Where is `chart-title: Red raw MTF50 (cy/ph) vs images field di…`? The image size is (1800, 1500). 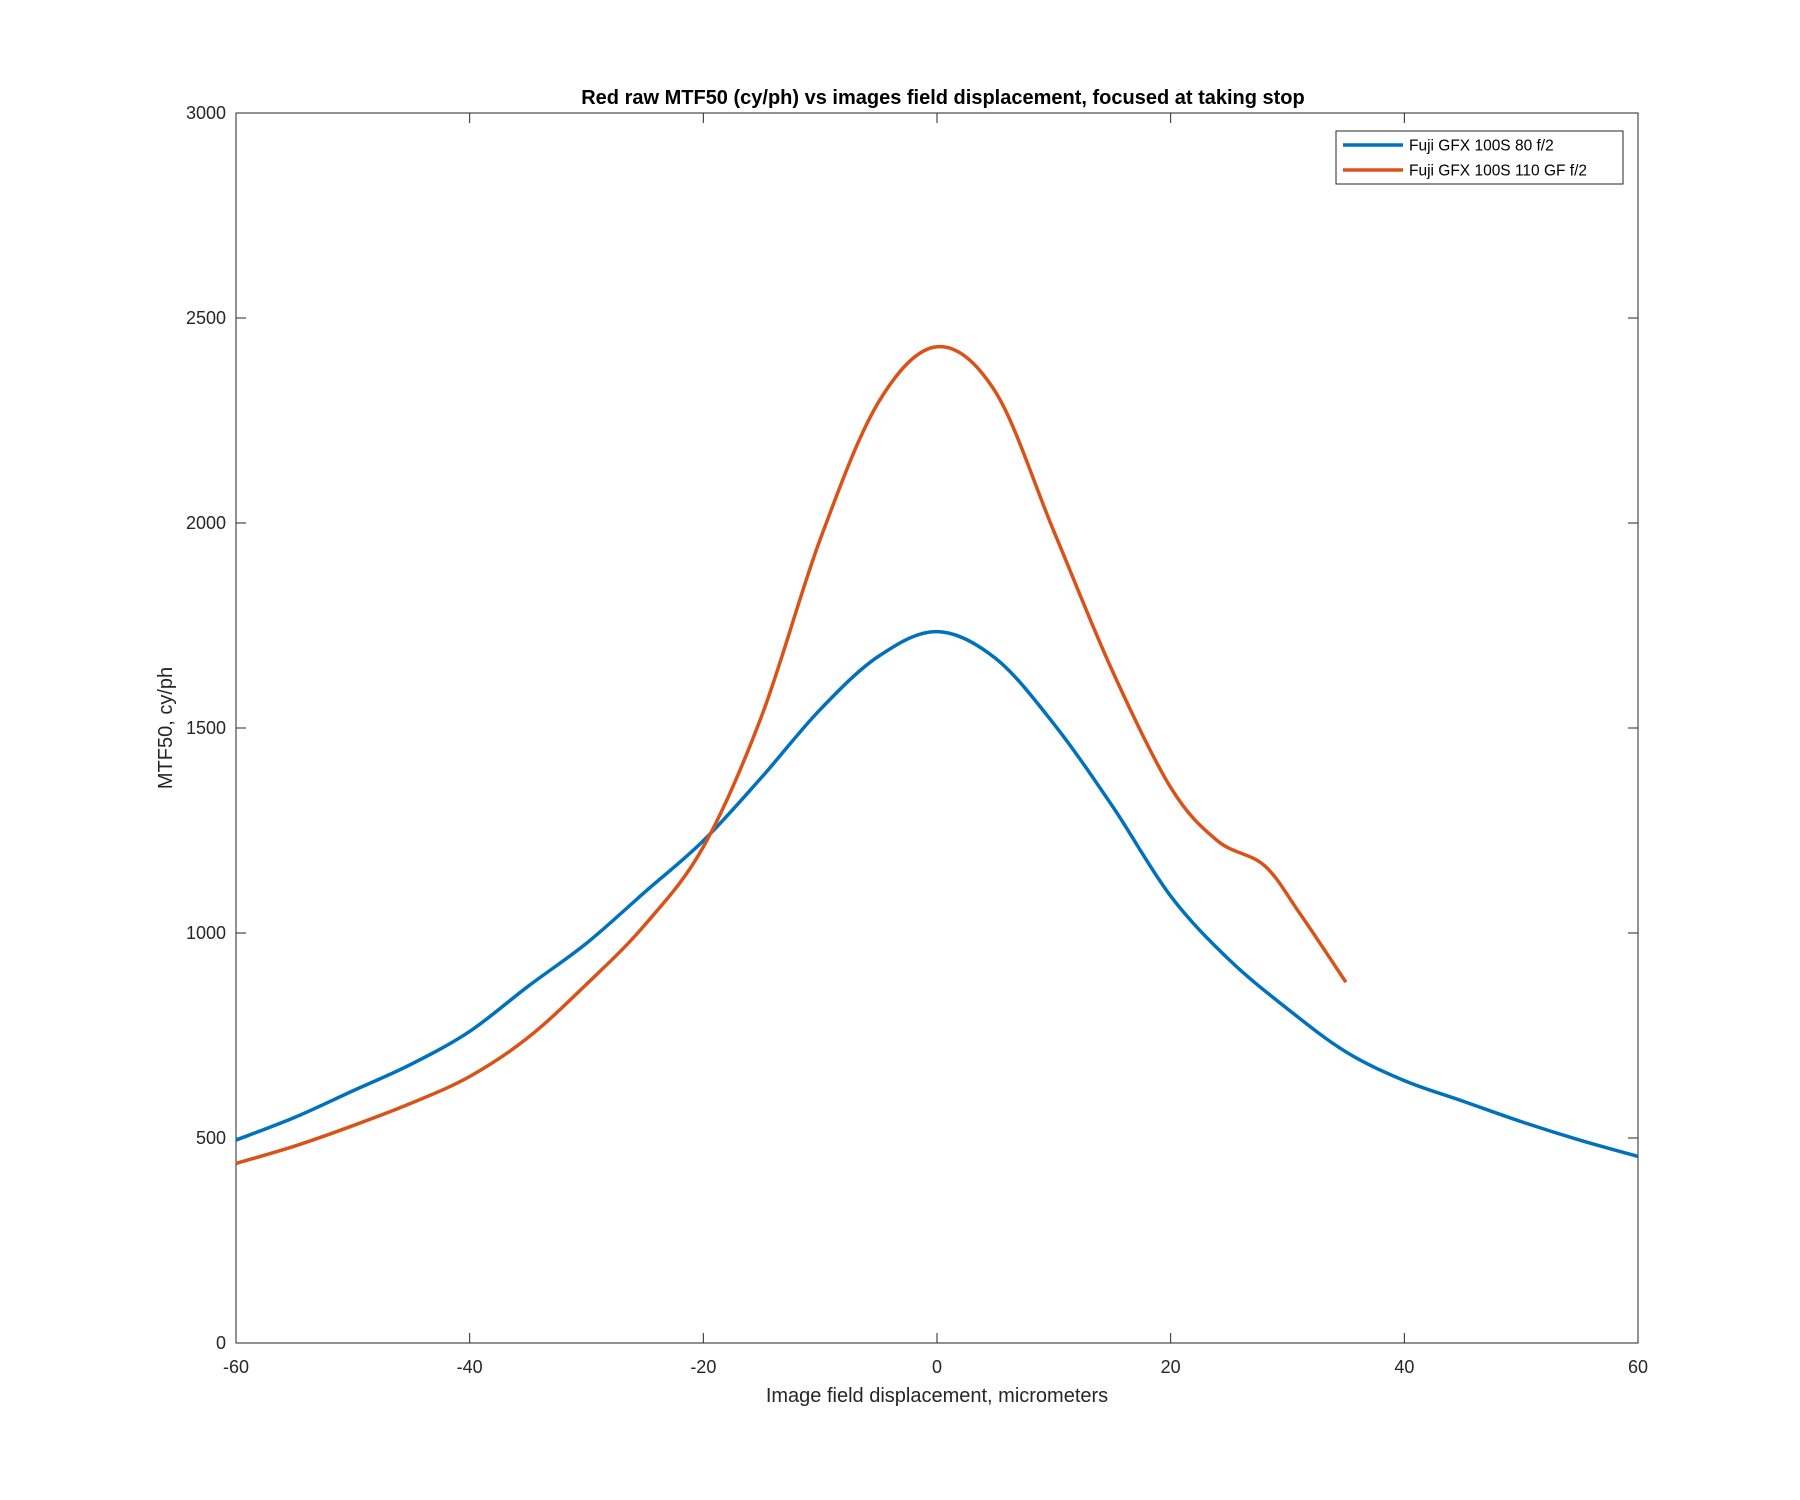 chart-title: Red raw MTF50 (cy/ph) vs images field di… is located at coordinates (943, 98).